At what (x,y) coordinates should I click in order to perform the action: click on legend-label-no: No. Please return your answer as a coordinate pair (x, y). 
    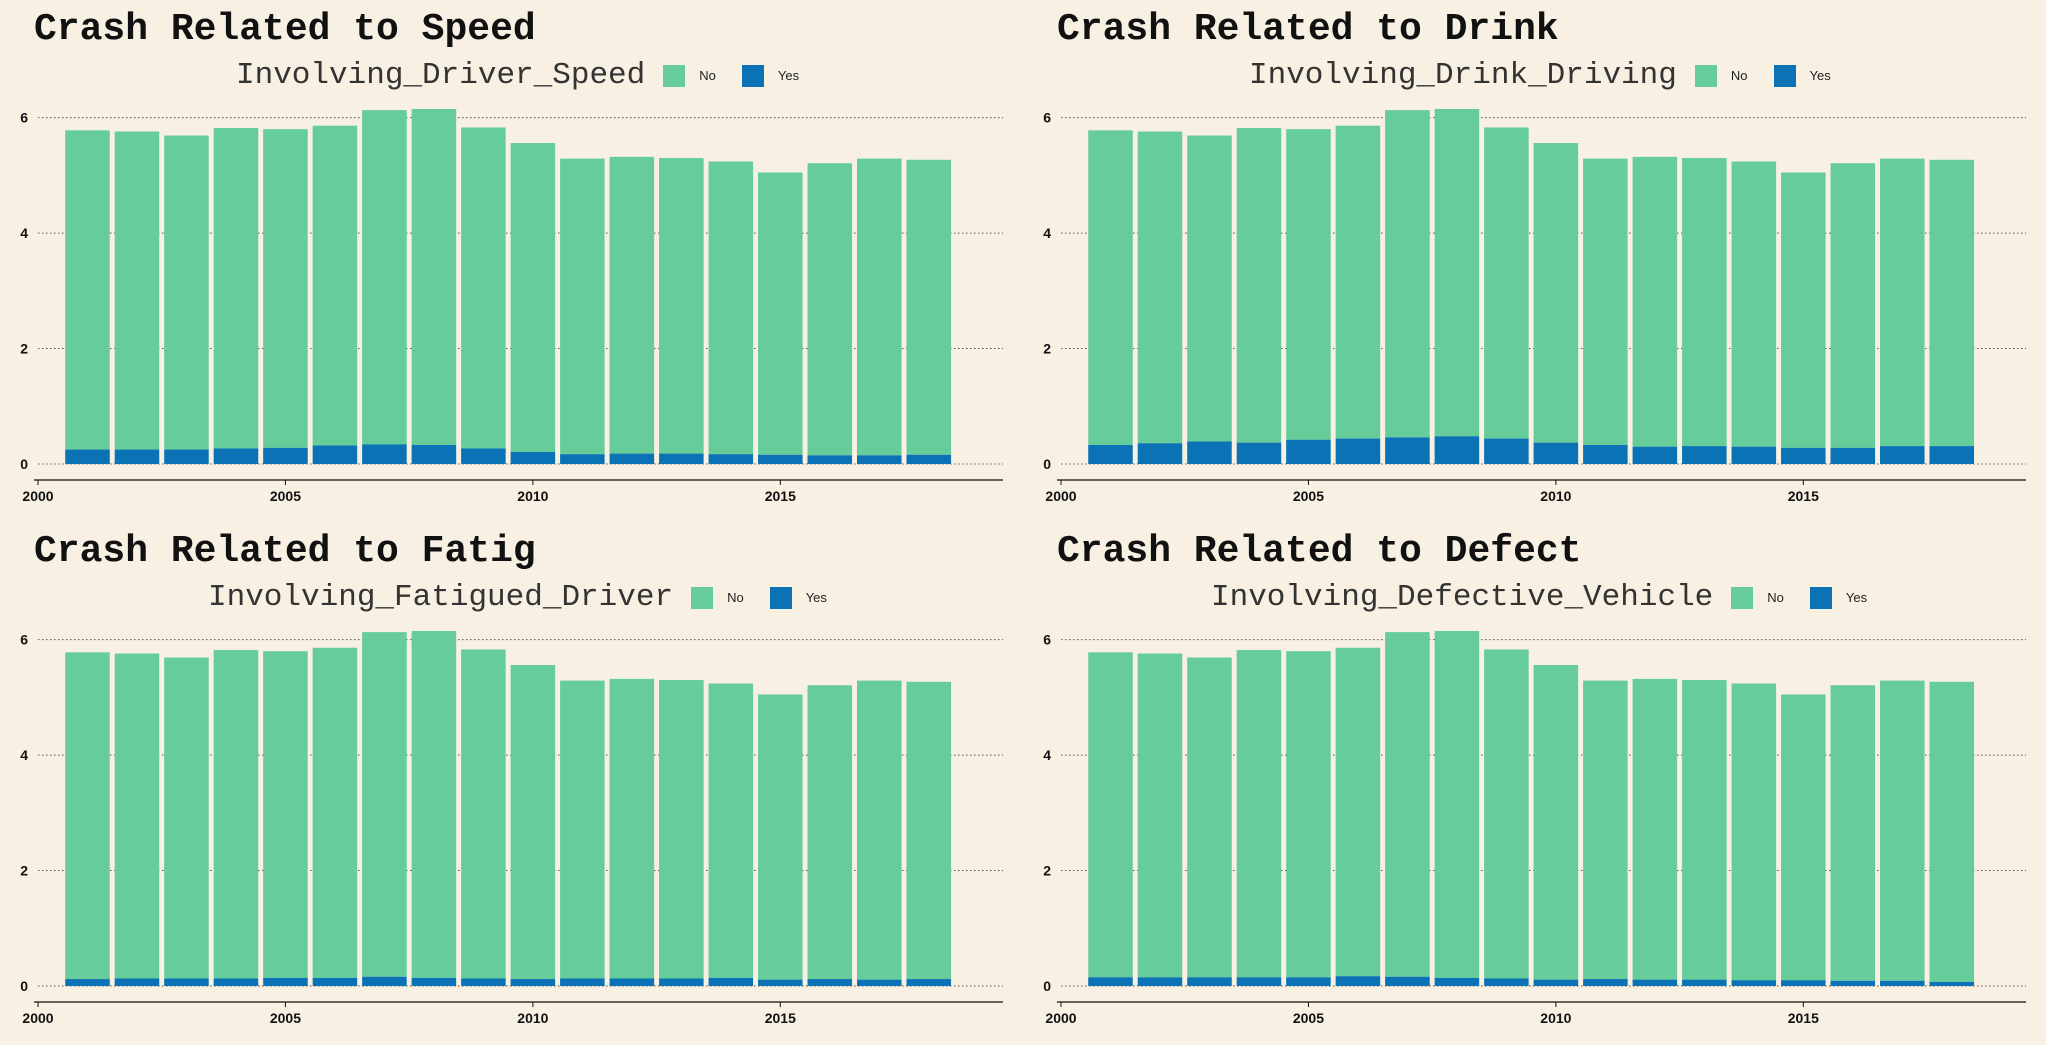
    Looking at the image, I should click on (735, 597).